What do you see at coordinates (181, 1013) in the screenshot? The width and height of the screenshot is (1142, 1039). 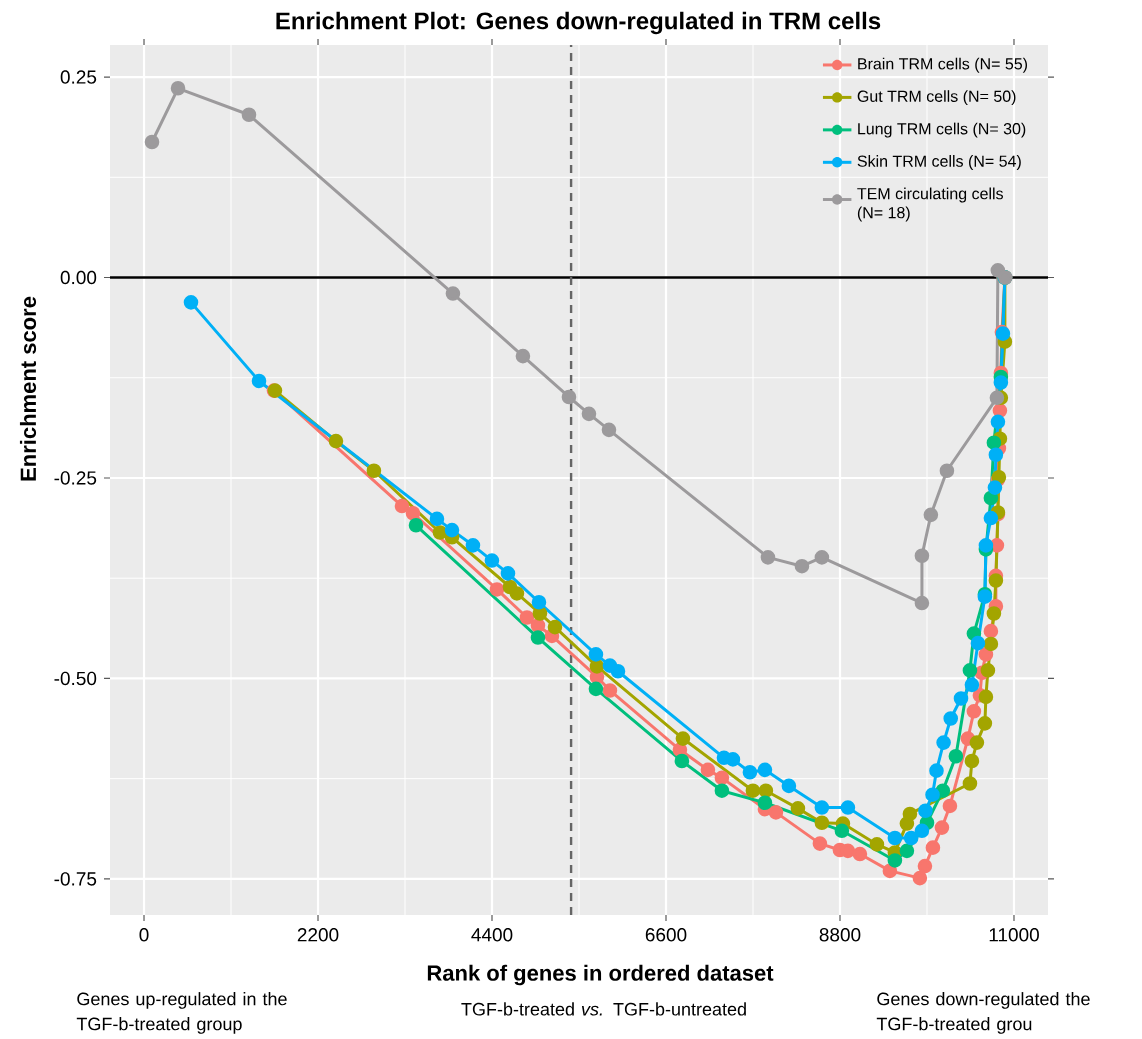 I see `text: Genes up-regulated in the TGF-b-treated group` at bounding box center [181, 1013].